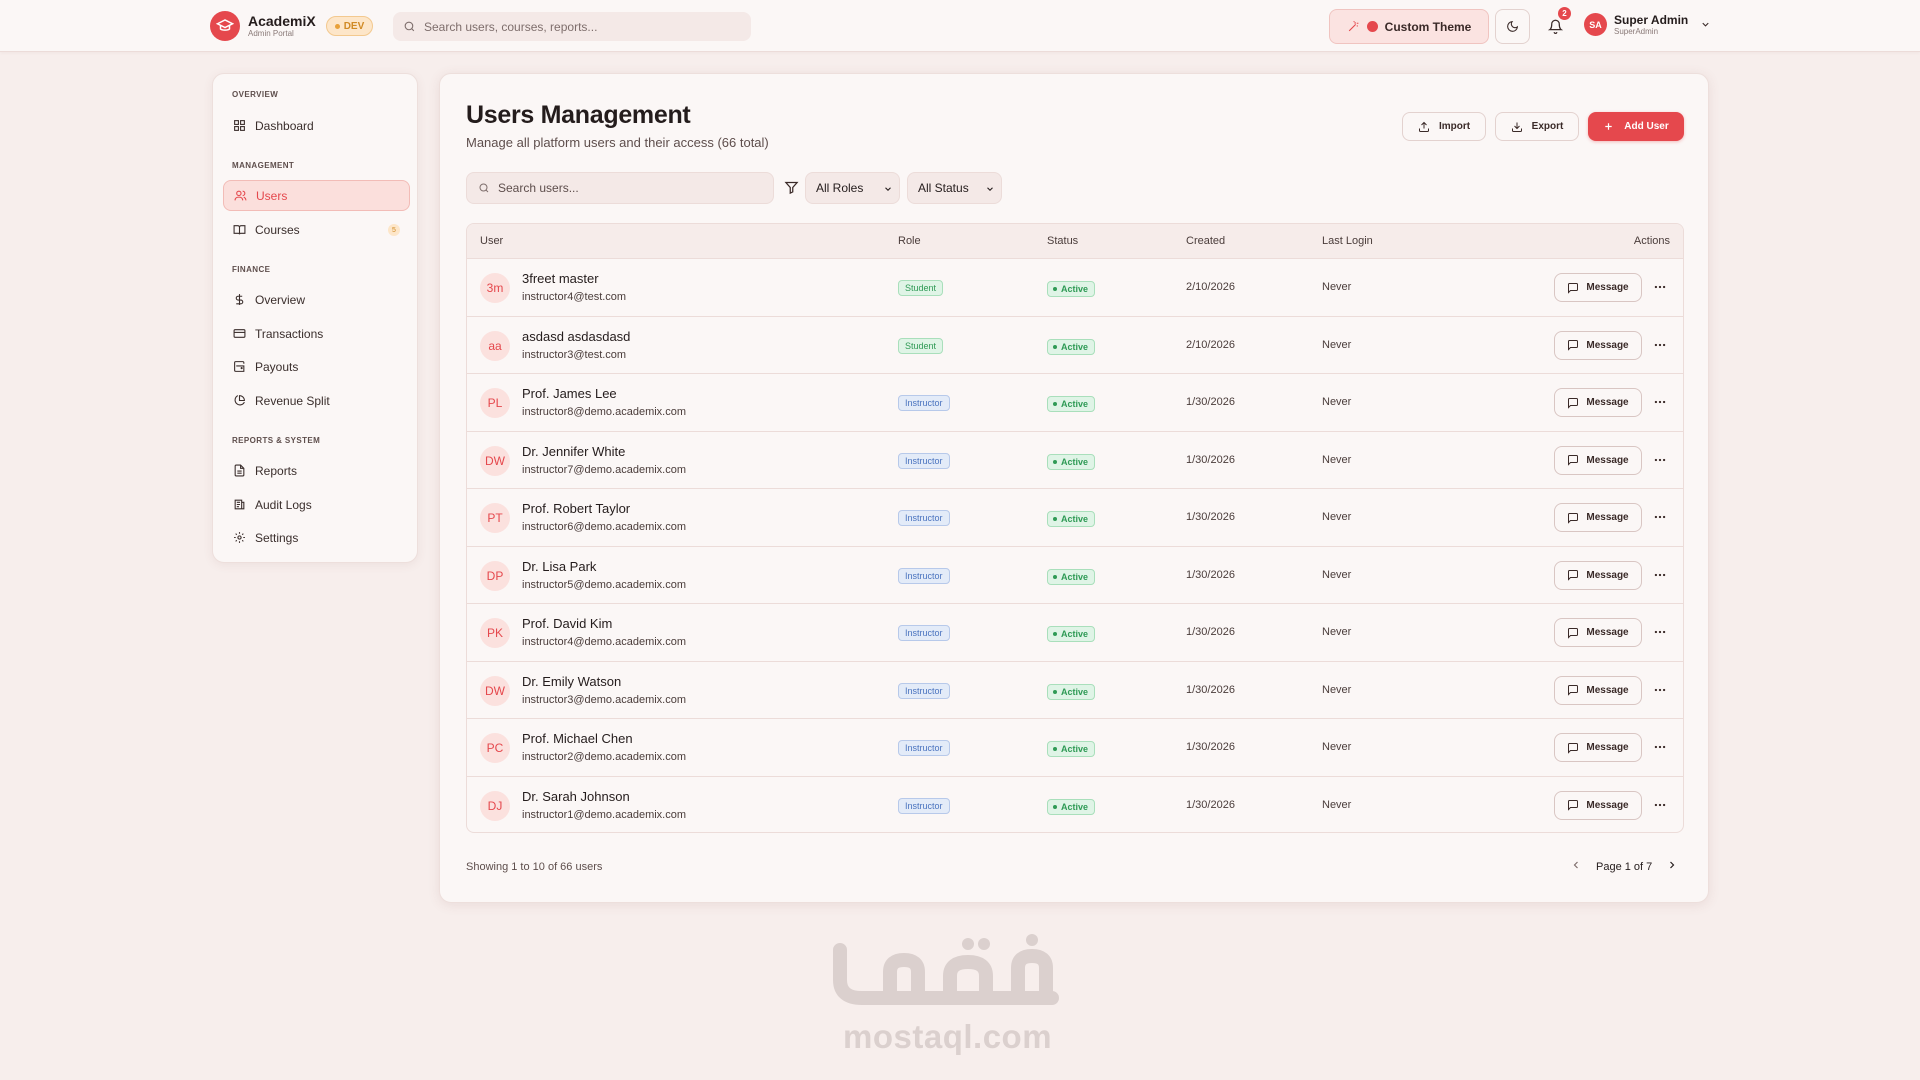 This screenshot has width=1920, height=1080. What do you see at coordinates (292, 26) in the screenshot?
I see `brand: AcademiX Admin Portal DEV` at bounding box center [292, 26].